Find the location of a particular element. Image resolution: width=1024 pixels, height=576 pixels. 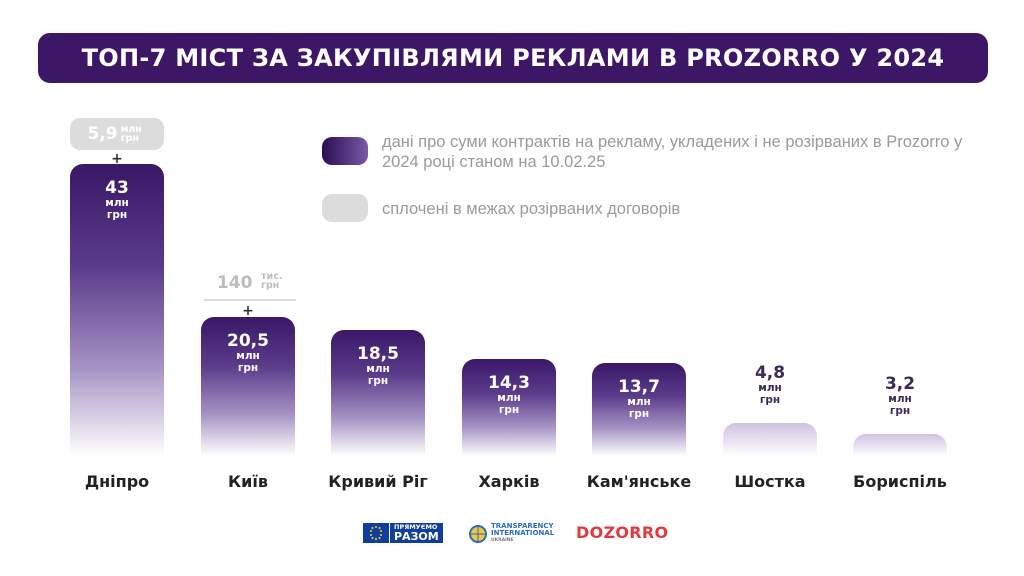

extra-underline-kyiv is located at coordinates (250, 300).